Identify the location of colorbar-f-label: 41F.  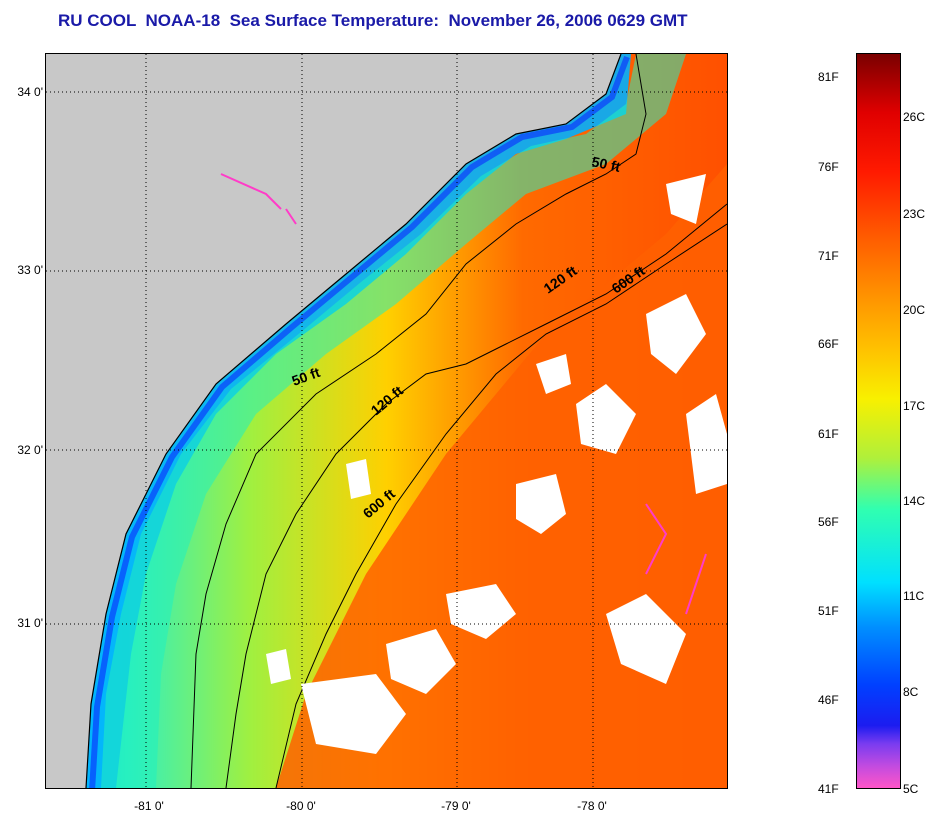
(828, 789).